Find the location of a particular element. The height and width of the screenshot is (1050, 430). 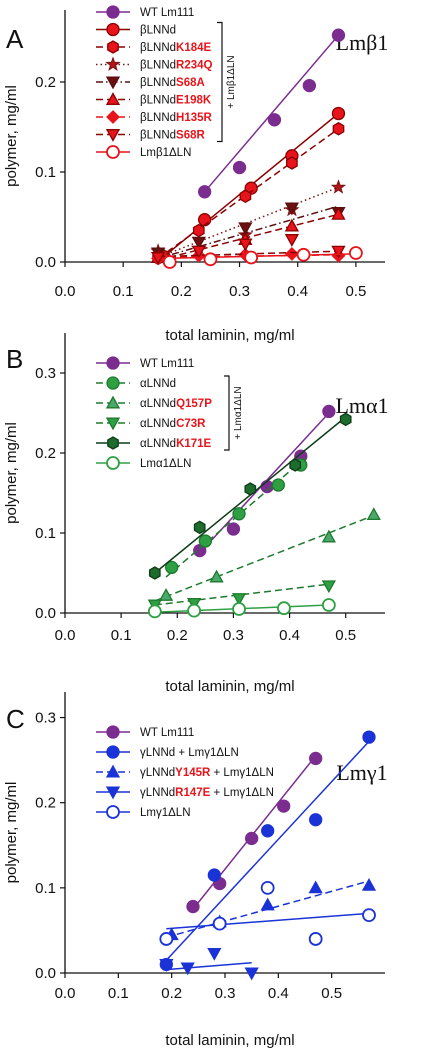

legend-label: βLNNdS68A is located at coordinates (172, 83).